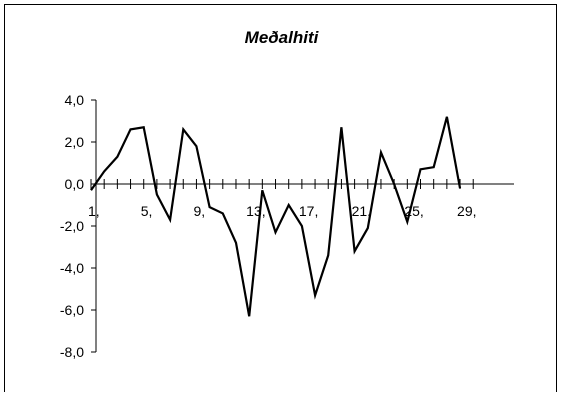 This screenshot has width=563, height=396. What do you see at coordinates (361, 211) in the screenshot?
I see `x-tick-label: 21,` at bounding box center [361, 211].